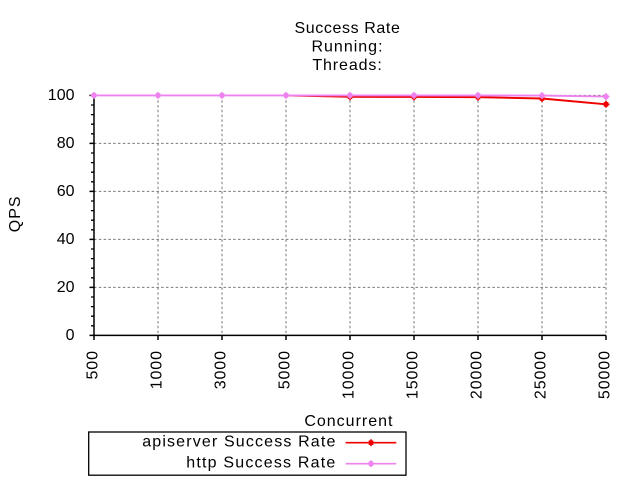 This screenshot has height=480, width=640. Describe the element at coordinates (66, 287) in the screenshot. I see `svg-text: 20` at that location.